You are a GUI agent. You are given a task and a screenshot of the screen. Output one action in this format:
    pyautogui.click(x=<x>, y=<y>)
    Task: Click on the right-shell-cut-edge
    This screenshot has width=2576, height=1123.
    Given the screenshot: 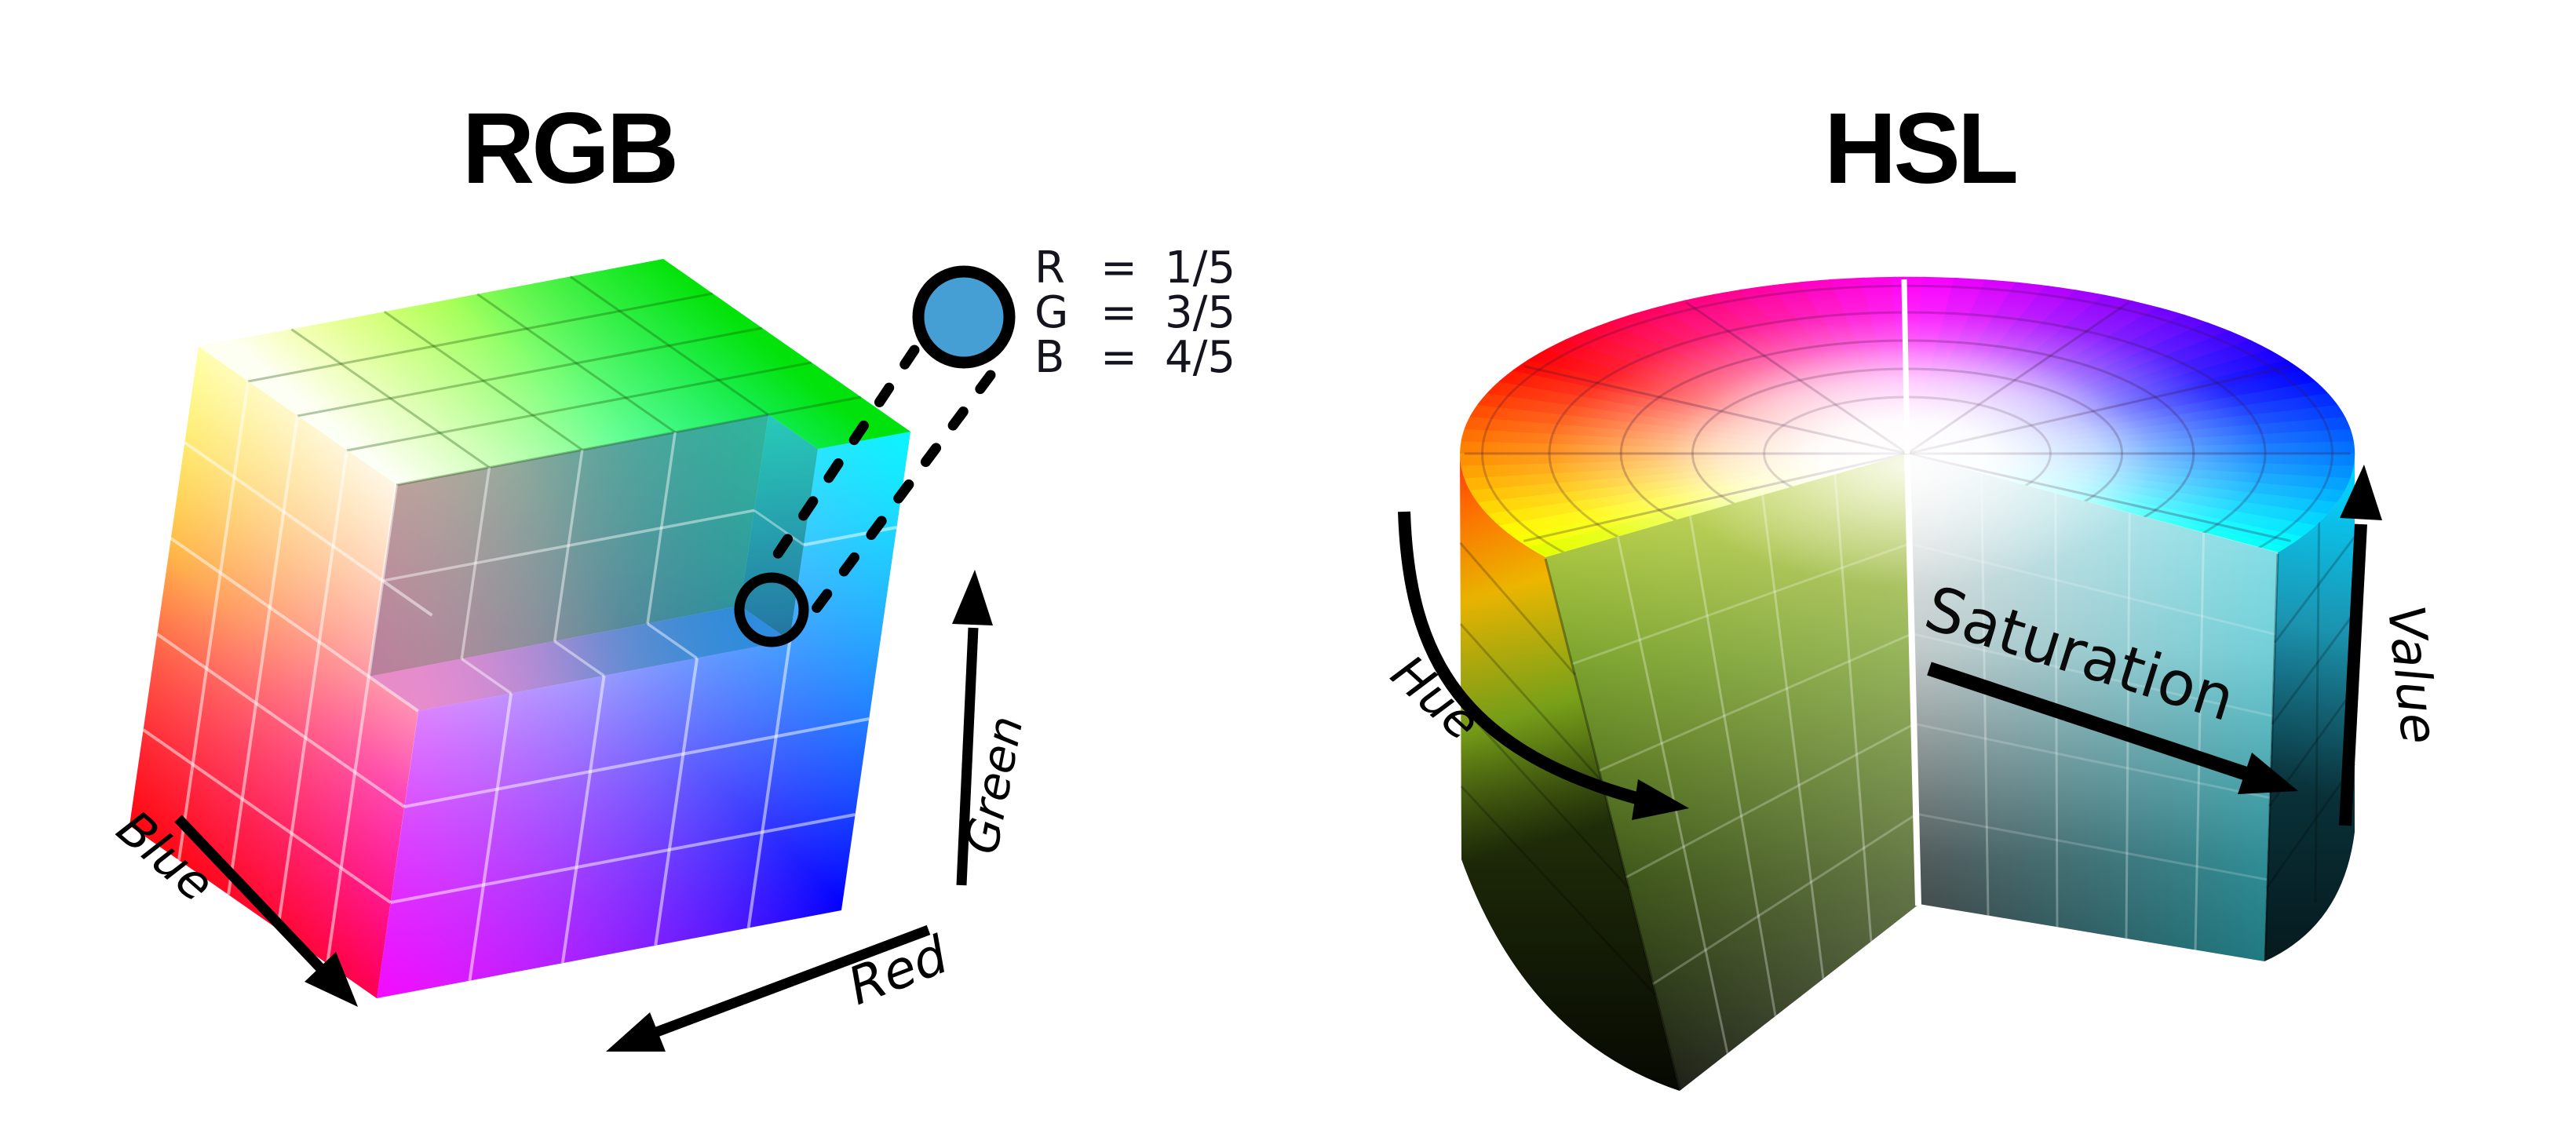 What is the action you would take?
    pyautogui.click(x=2271, y=756)
    